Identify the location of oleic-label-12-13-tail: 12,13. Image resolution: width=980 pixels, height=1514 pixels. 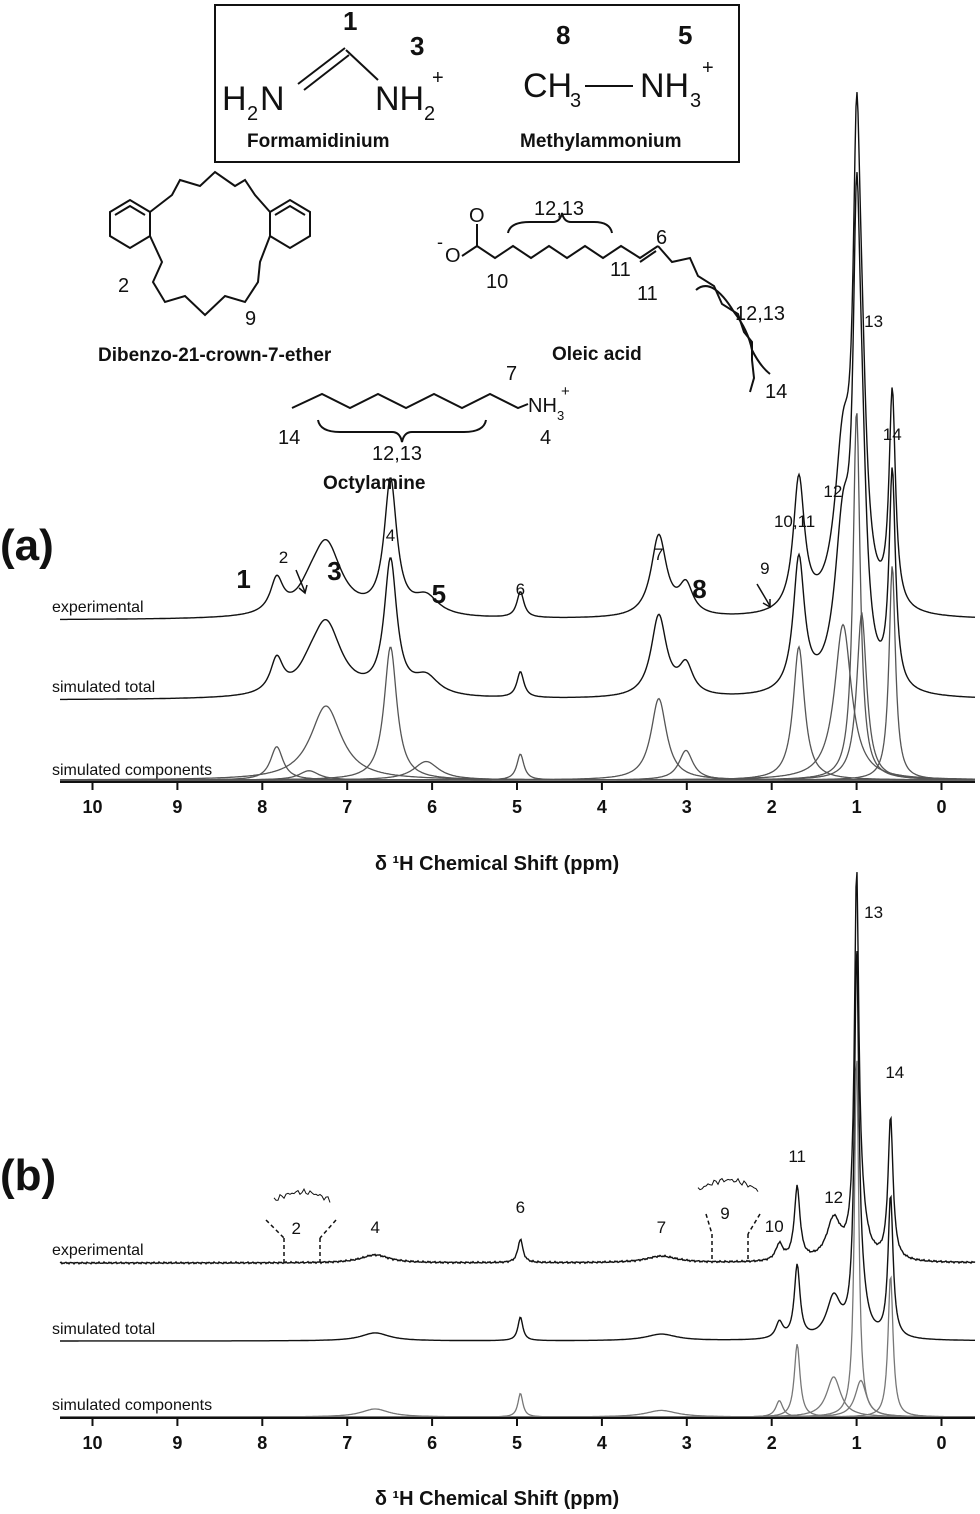
(760, 314).